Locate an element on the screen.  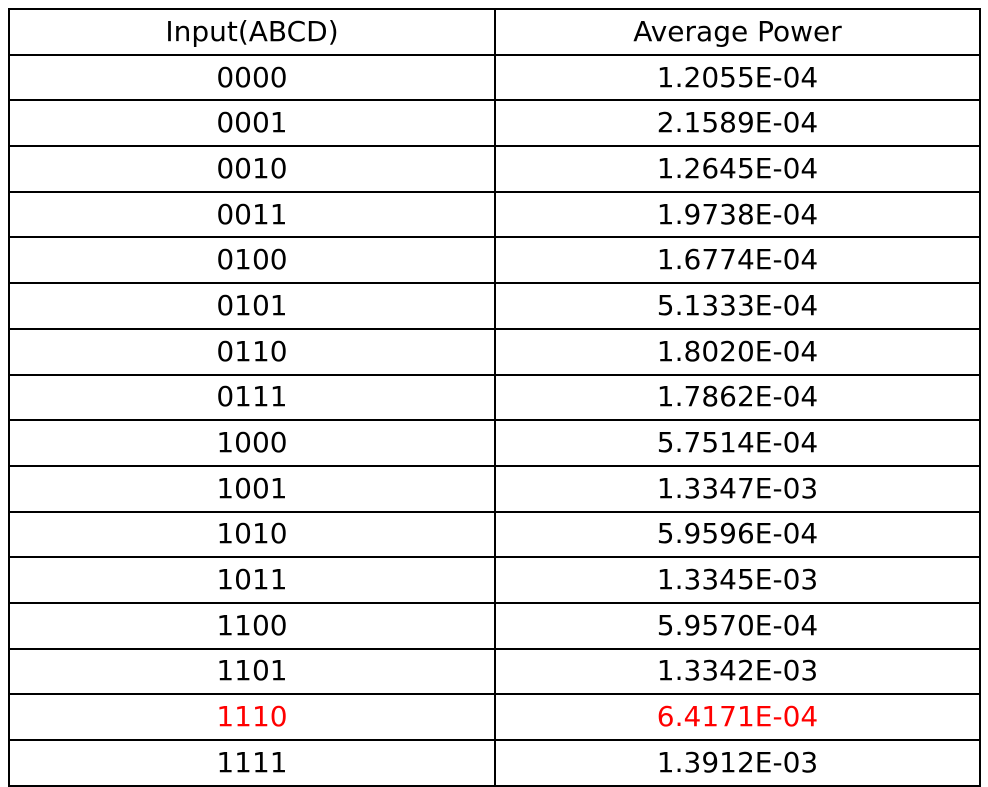
header-row: Input(ABCD) Average Power is located at coordinates (494, 32).